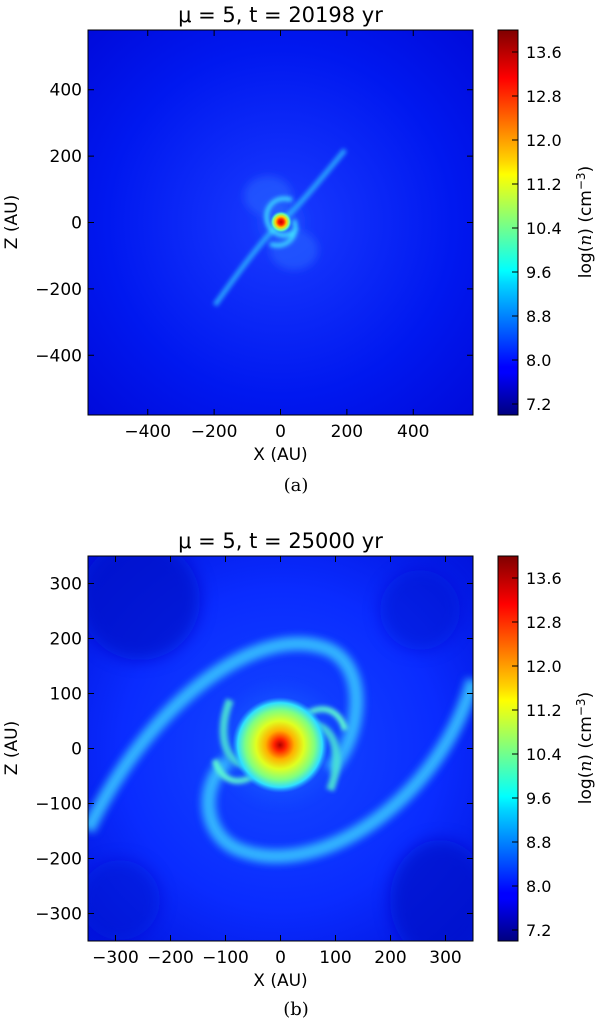 The width and height of the screenshot is (600, 1023). Describe the element at coordinates (115, 958) in the screenshot. I see `x-tick-label: −300` at that location.